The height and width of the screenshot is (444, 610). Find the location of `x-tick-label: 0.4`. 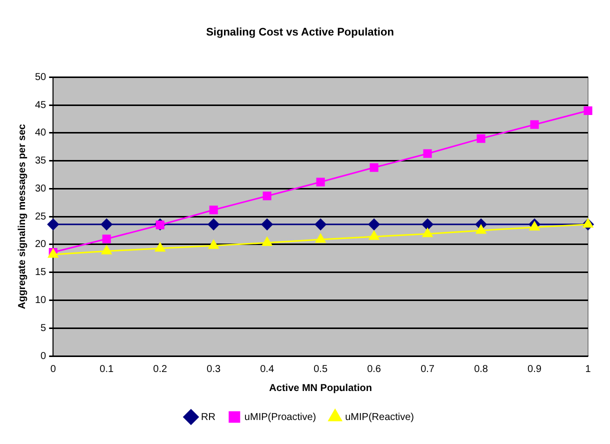

x-tick-label: 0.4 is located at coordinates (267, 369).